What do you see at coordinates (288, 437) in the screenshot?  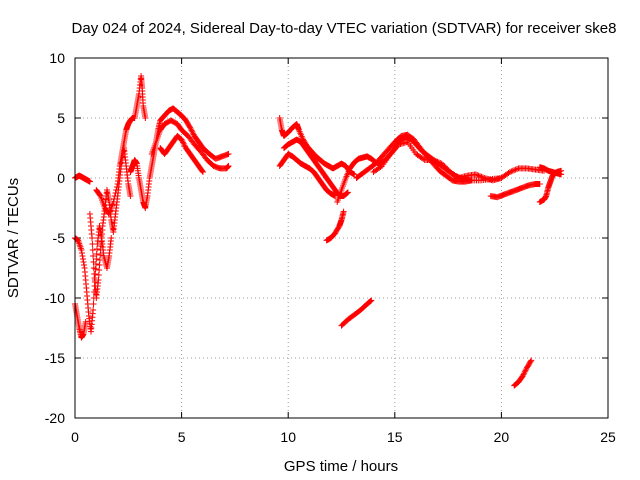 I see `x-tick-label: 10` at bounding box center [288, 437].